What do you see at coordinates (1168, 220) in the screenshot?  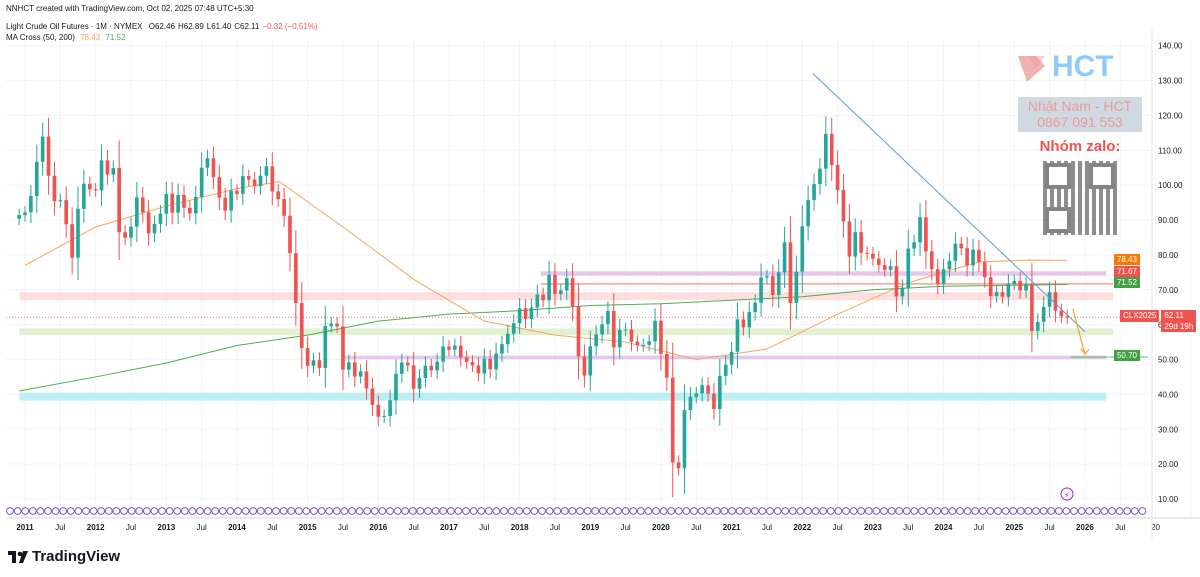 I see `y-tick-label: 90.00` at bounding box center [1168, 220].